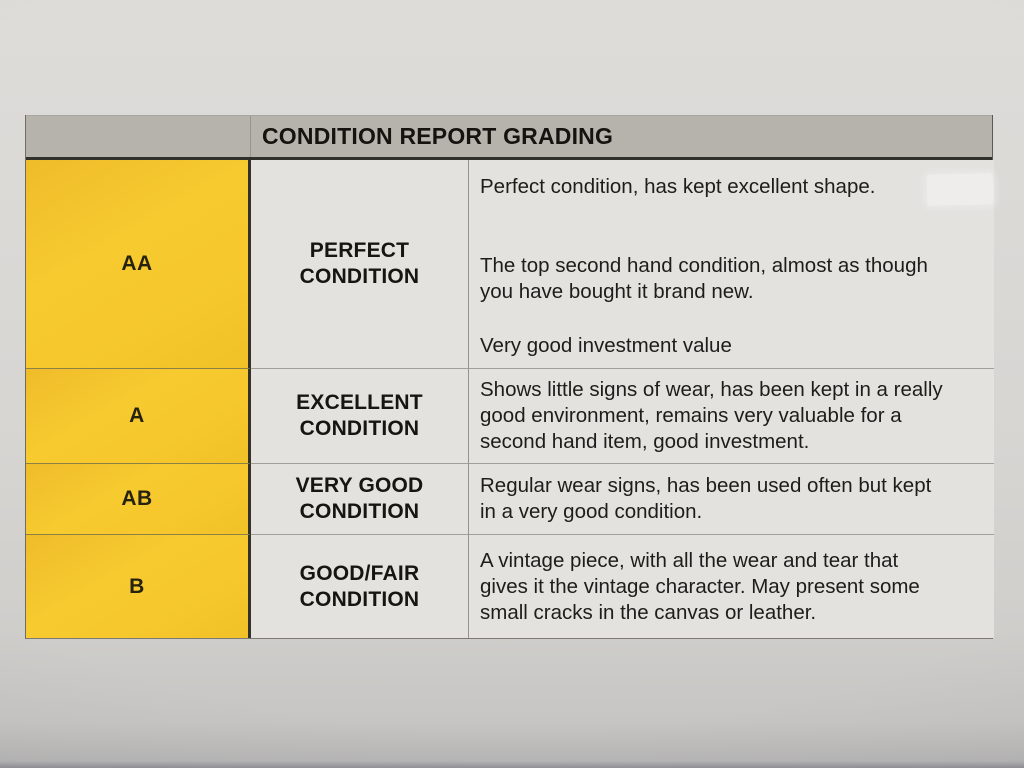 The image size is (1024, 768). Describe the element at coordinates (359, 250) in the screenshot. I see `condition-label-line: PERFECT` at that location.